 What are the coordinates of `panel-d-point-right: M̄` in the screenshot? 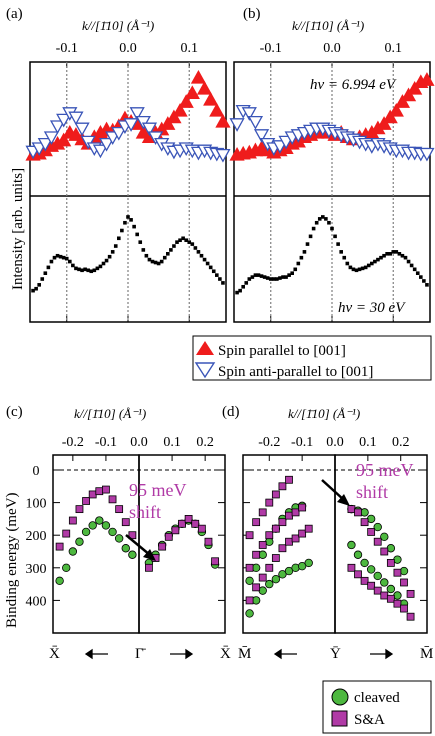 It's located at (426, 654).